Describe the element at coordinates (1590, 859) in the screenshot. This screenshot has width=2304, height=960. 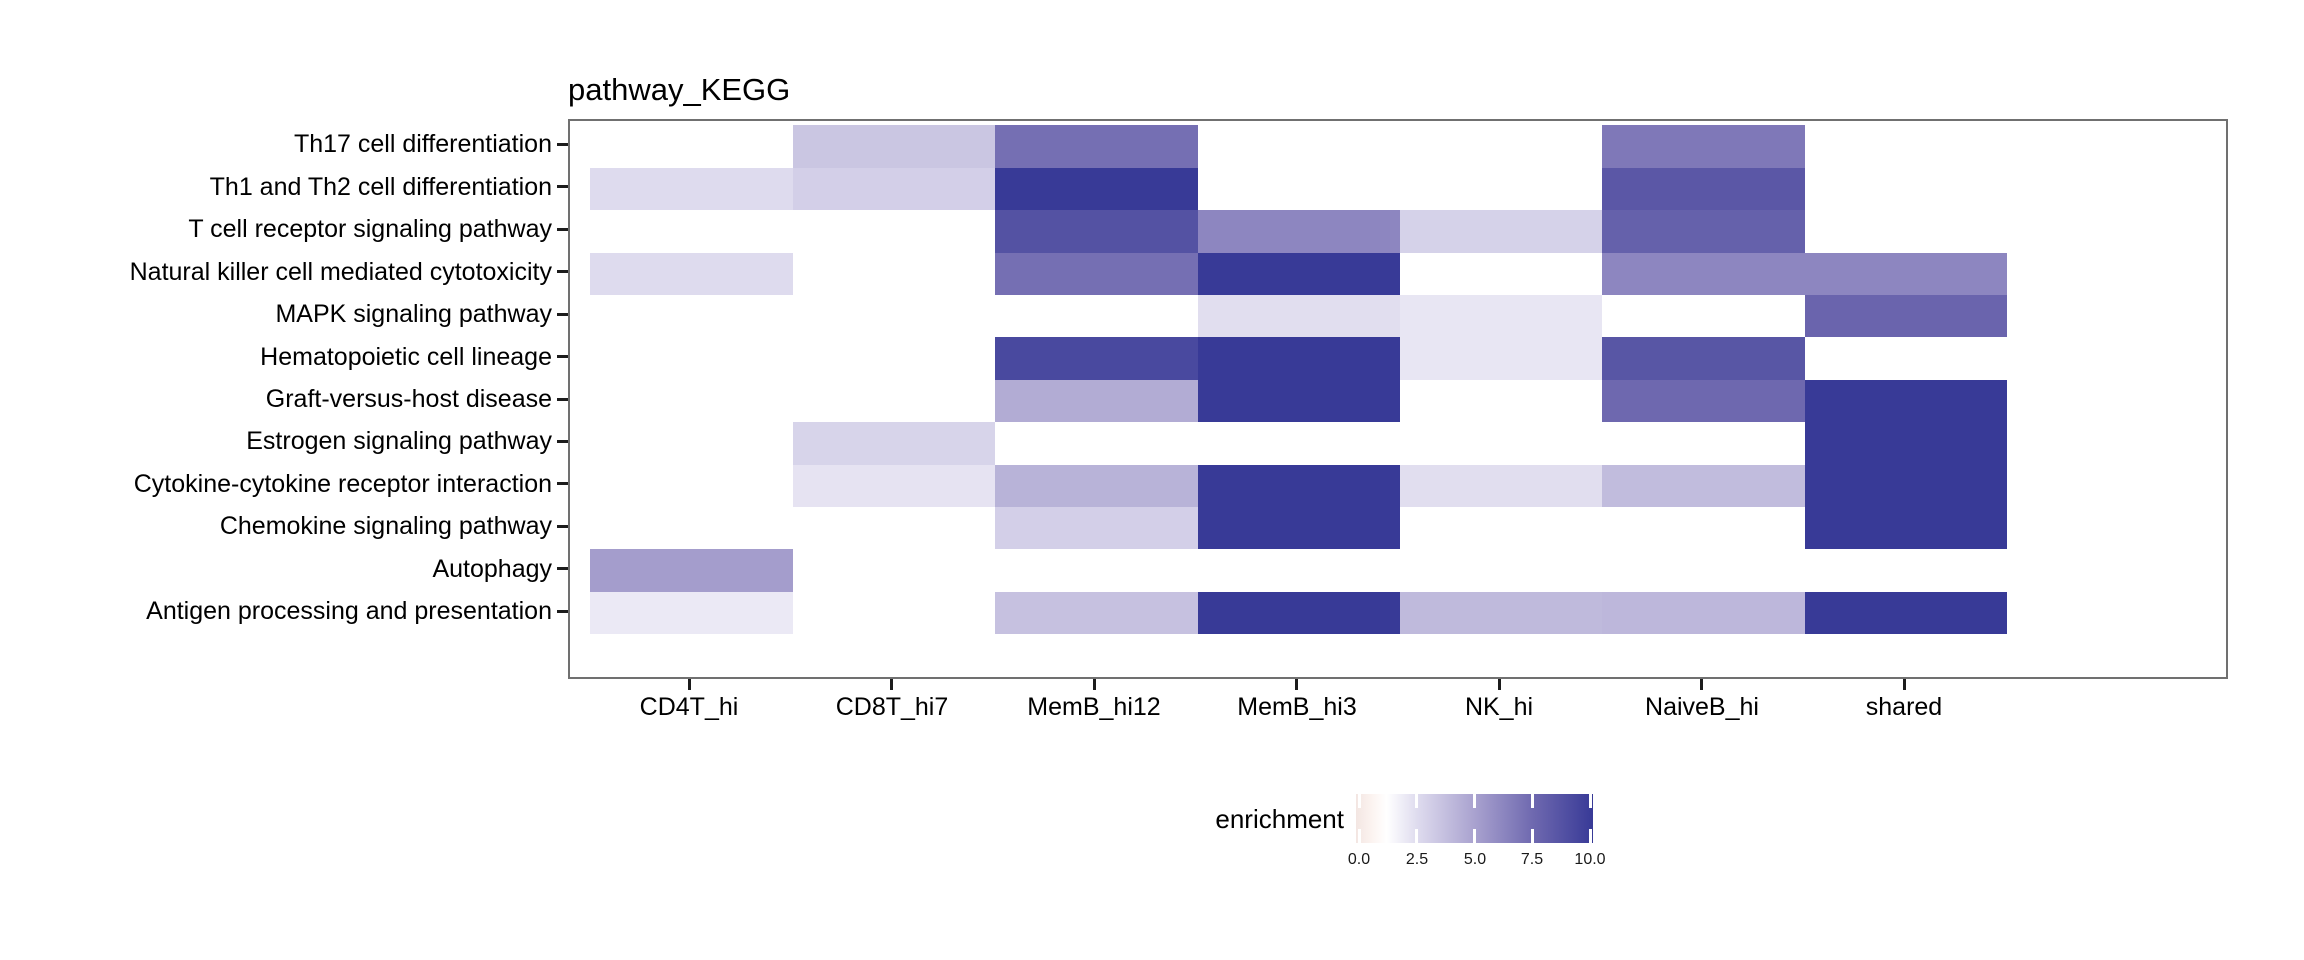
I see `legend-tick-label: 10.0` at that location.